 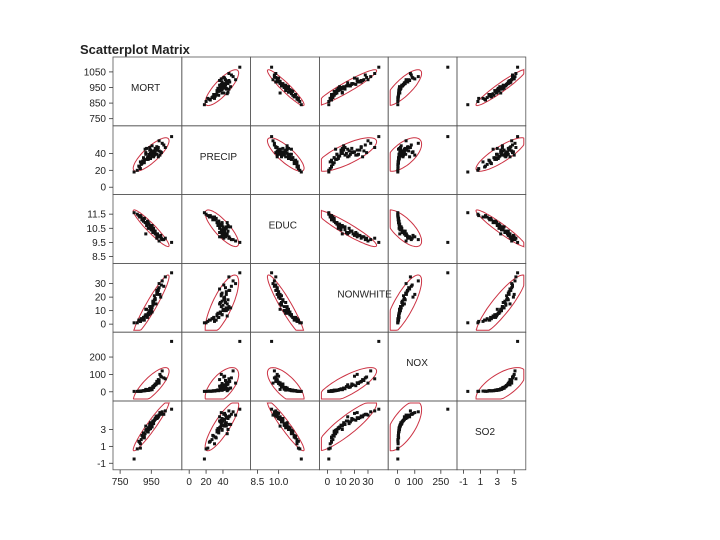 I want to click on y-tick-label: 200, so click(x=97, y=358).